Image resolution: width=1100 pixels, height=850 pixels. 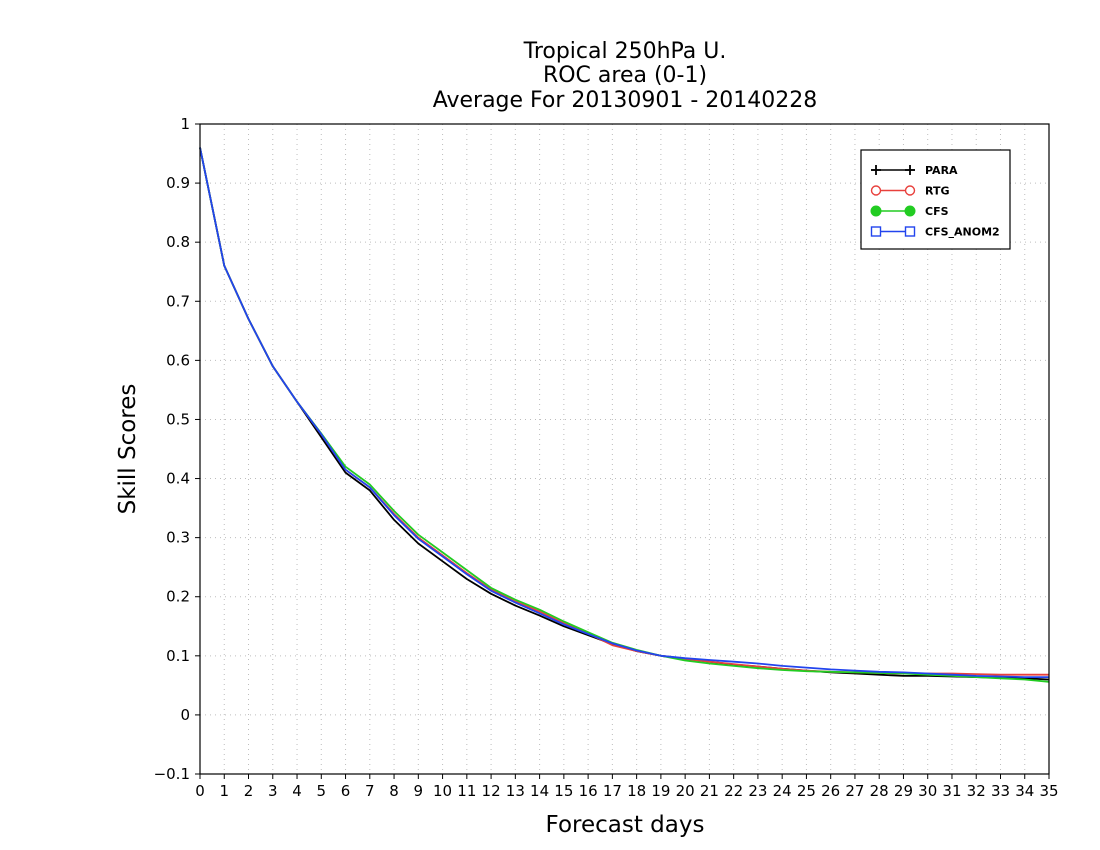 I want to click on x-tick-label: 25, so click(x=806, y=791).